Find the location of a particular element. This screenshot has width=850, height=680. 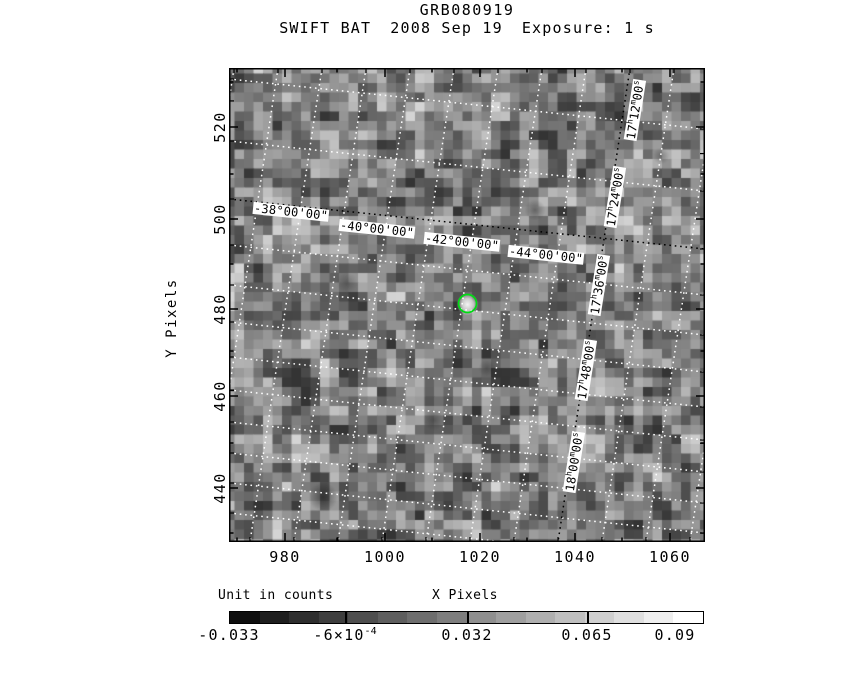

x-tick-label: 1020 is located at coordinates (480, 557).